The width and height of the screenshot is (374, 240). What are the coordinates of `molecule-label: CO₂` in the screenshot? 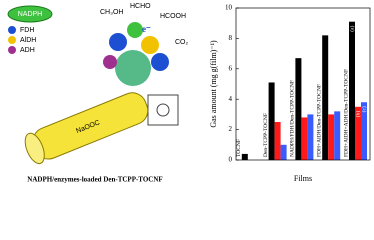 It's located at (182, 42).